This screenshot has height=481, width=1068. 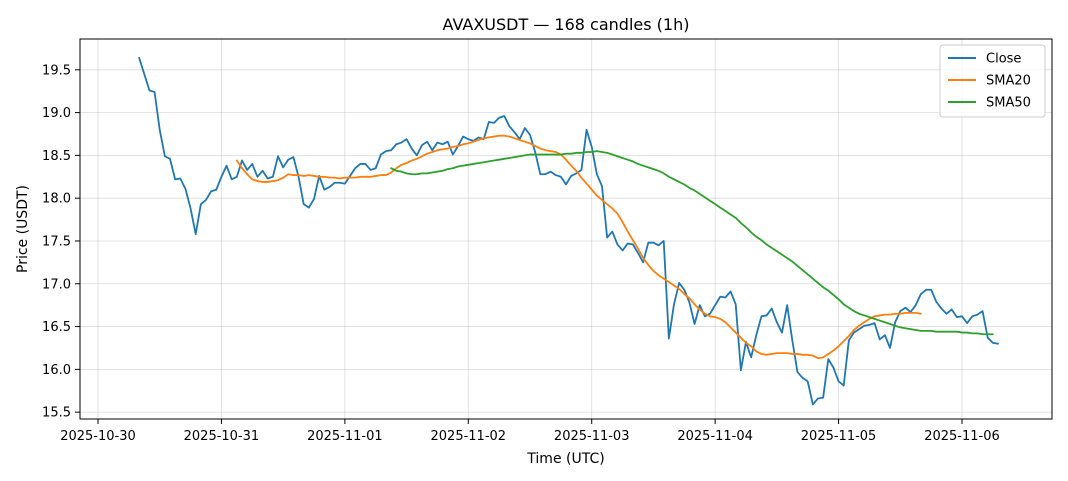 What do you see at coordinates (23, 229) in the screenshot?
I see `y-axis-label: Price (USDT)` at bounding box center [23, 229].